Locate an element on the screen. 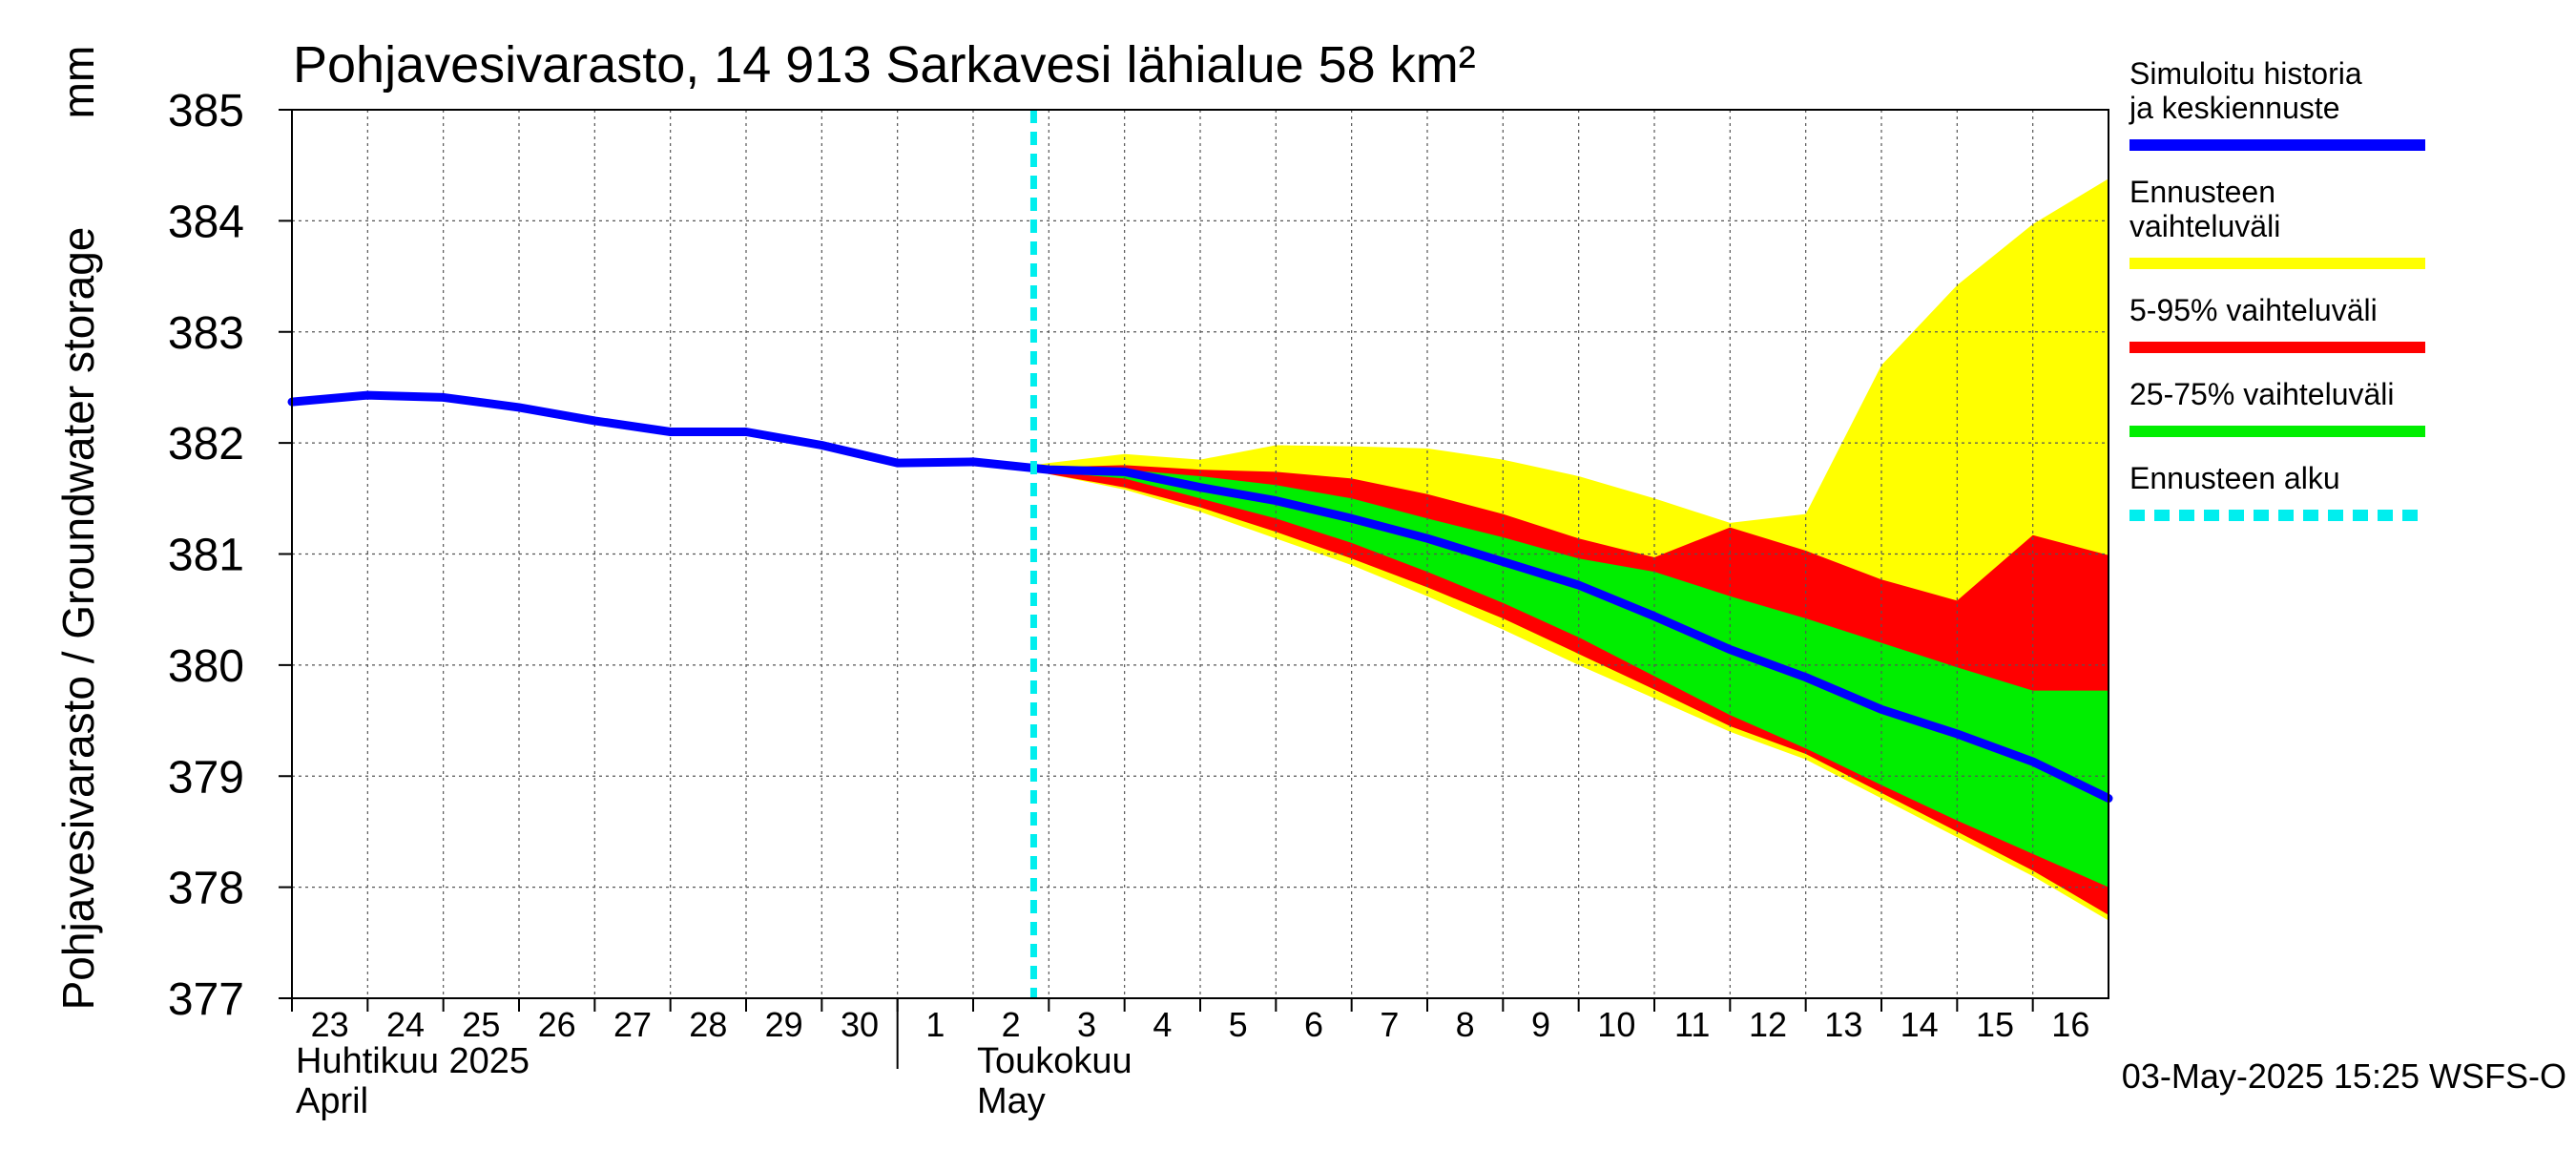 The width and height of the screenshot is (2576, 1150). legend-label-3: 5-95% vaihteluväli is located at coordinates (2253, 310).